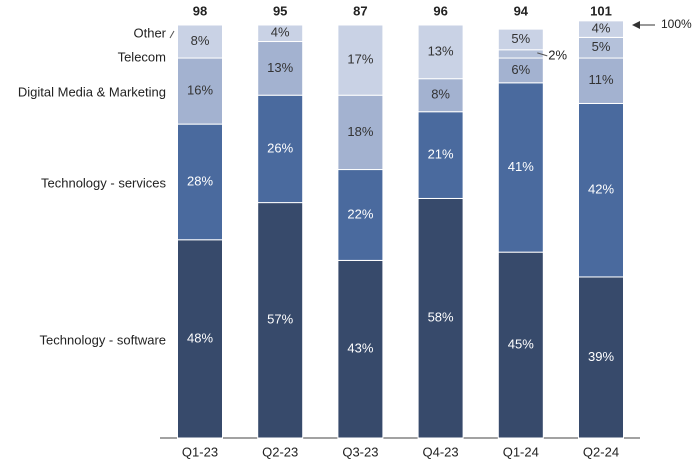  Describe the element at coordinates (601, 451) in the screenshot. I see `x-tick-label: Q2-24` at that location.